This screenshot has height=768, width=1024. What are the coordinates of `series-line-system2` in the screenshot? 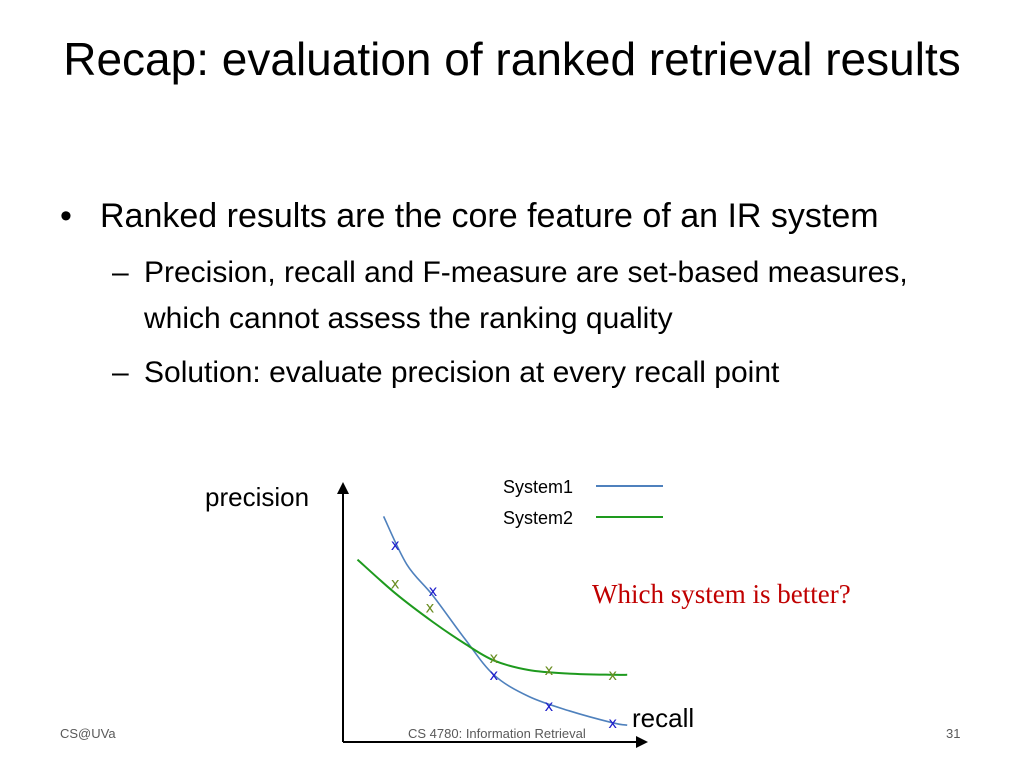 It's located at (492, 617).